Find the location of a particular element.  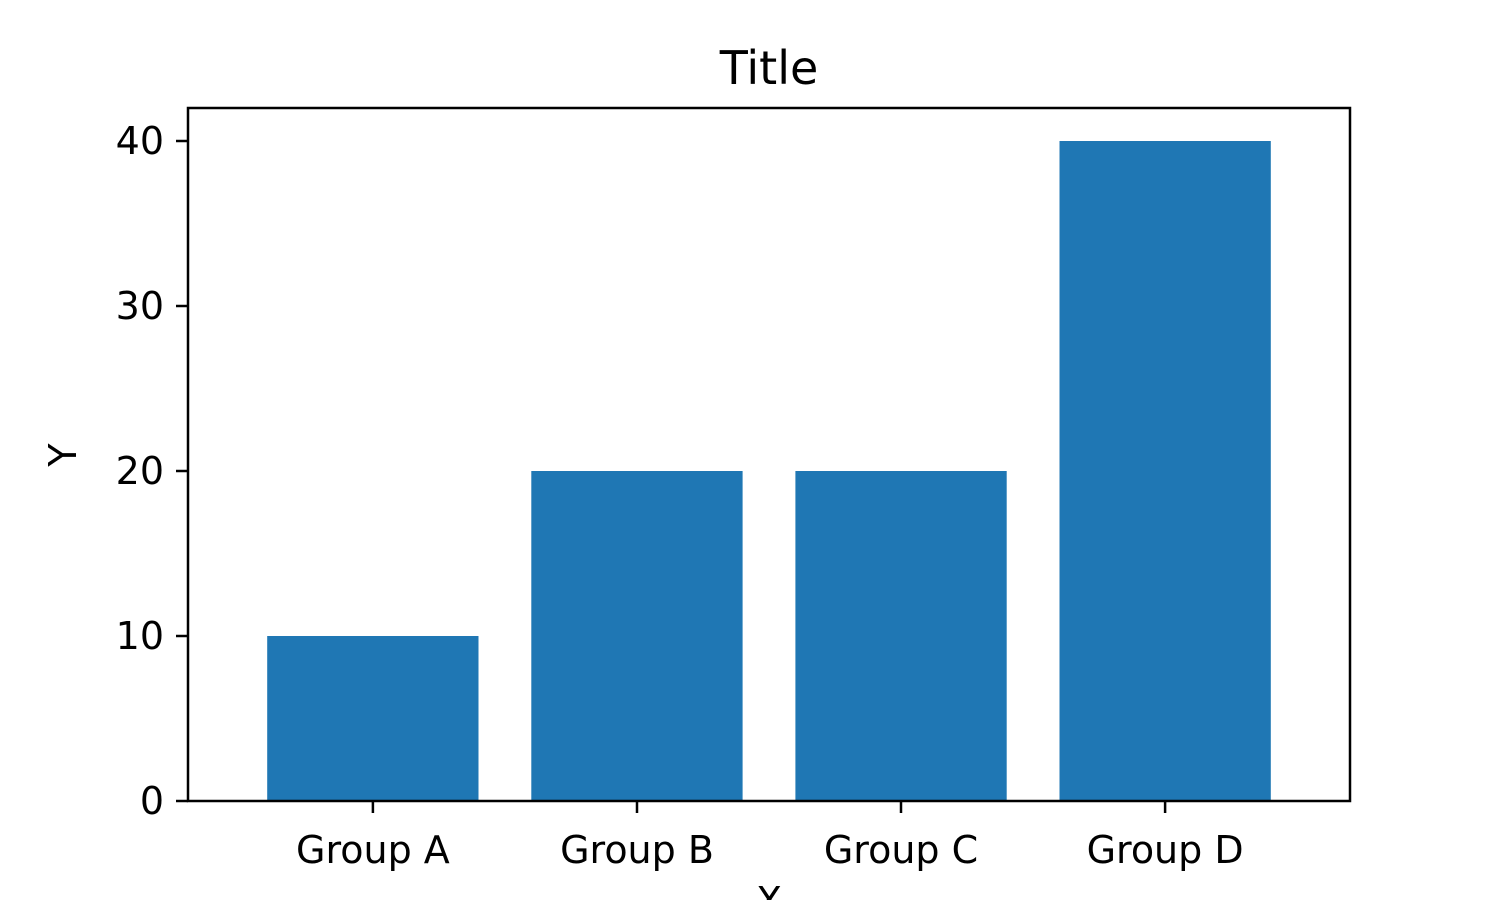

bar-group-c is located at coordinates (901, 636).